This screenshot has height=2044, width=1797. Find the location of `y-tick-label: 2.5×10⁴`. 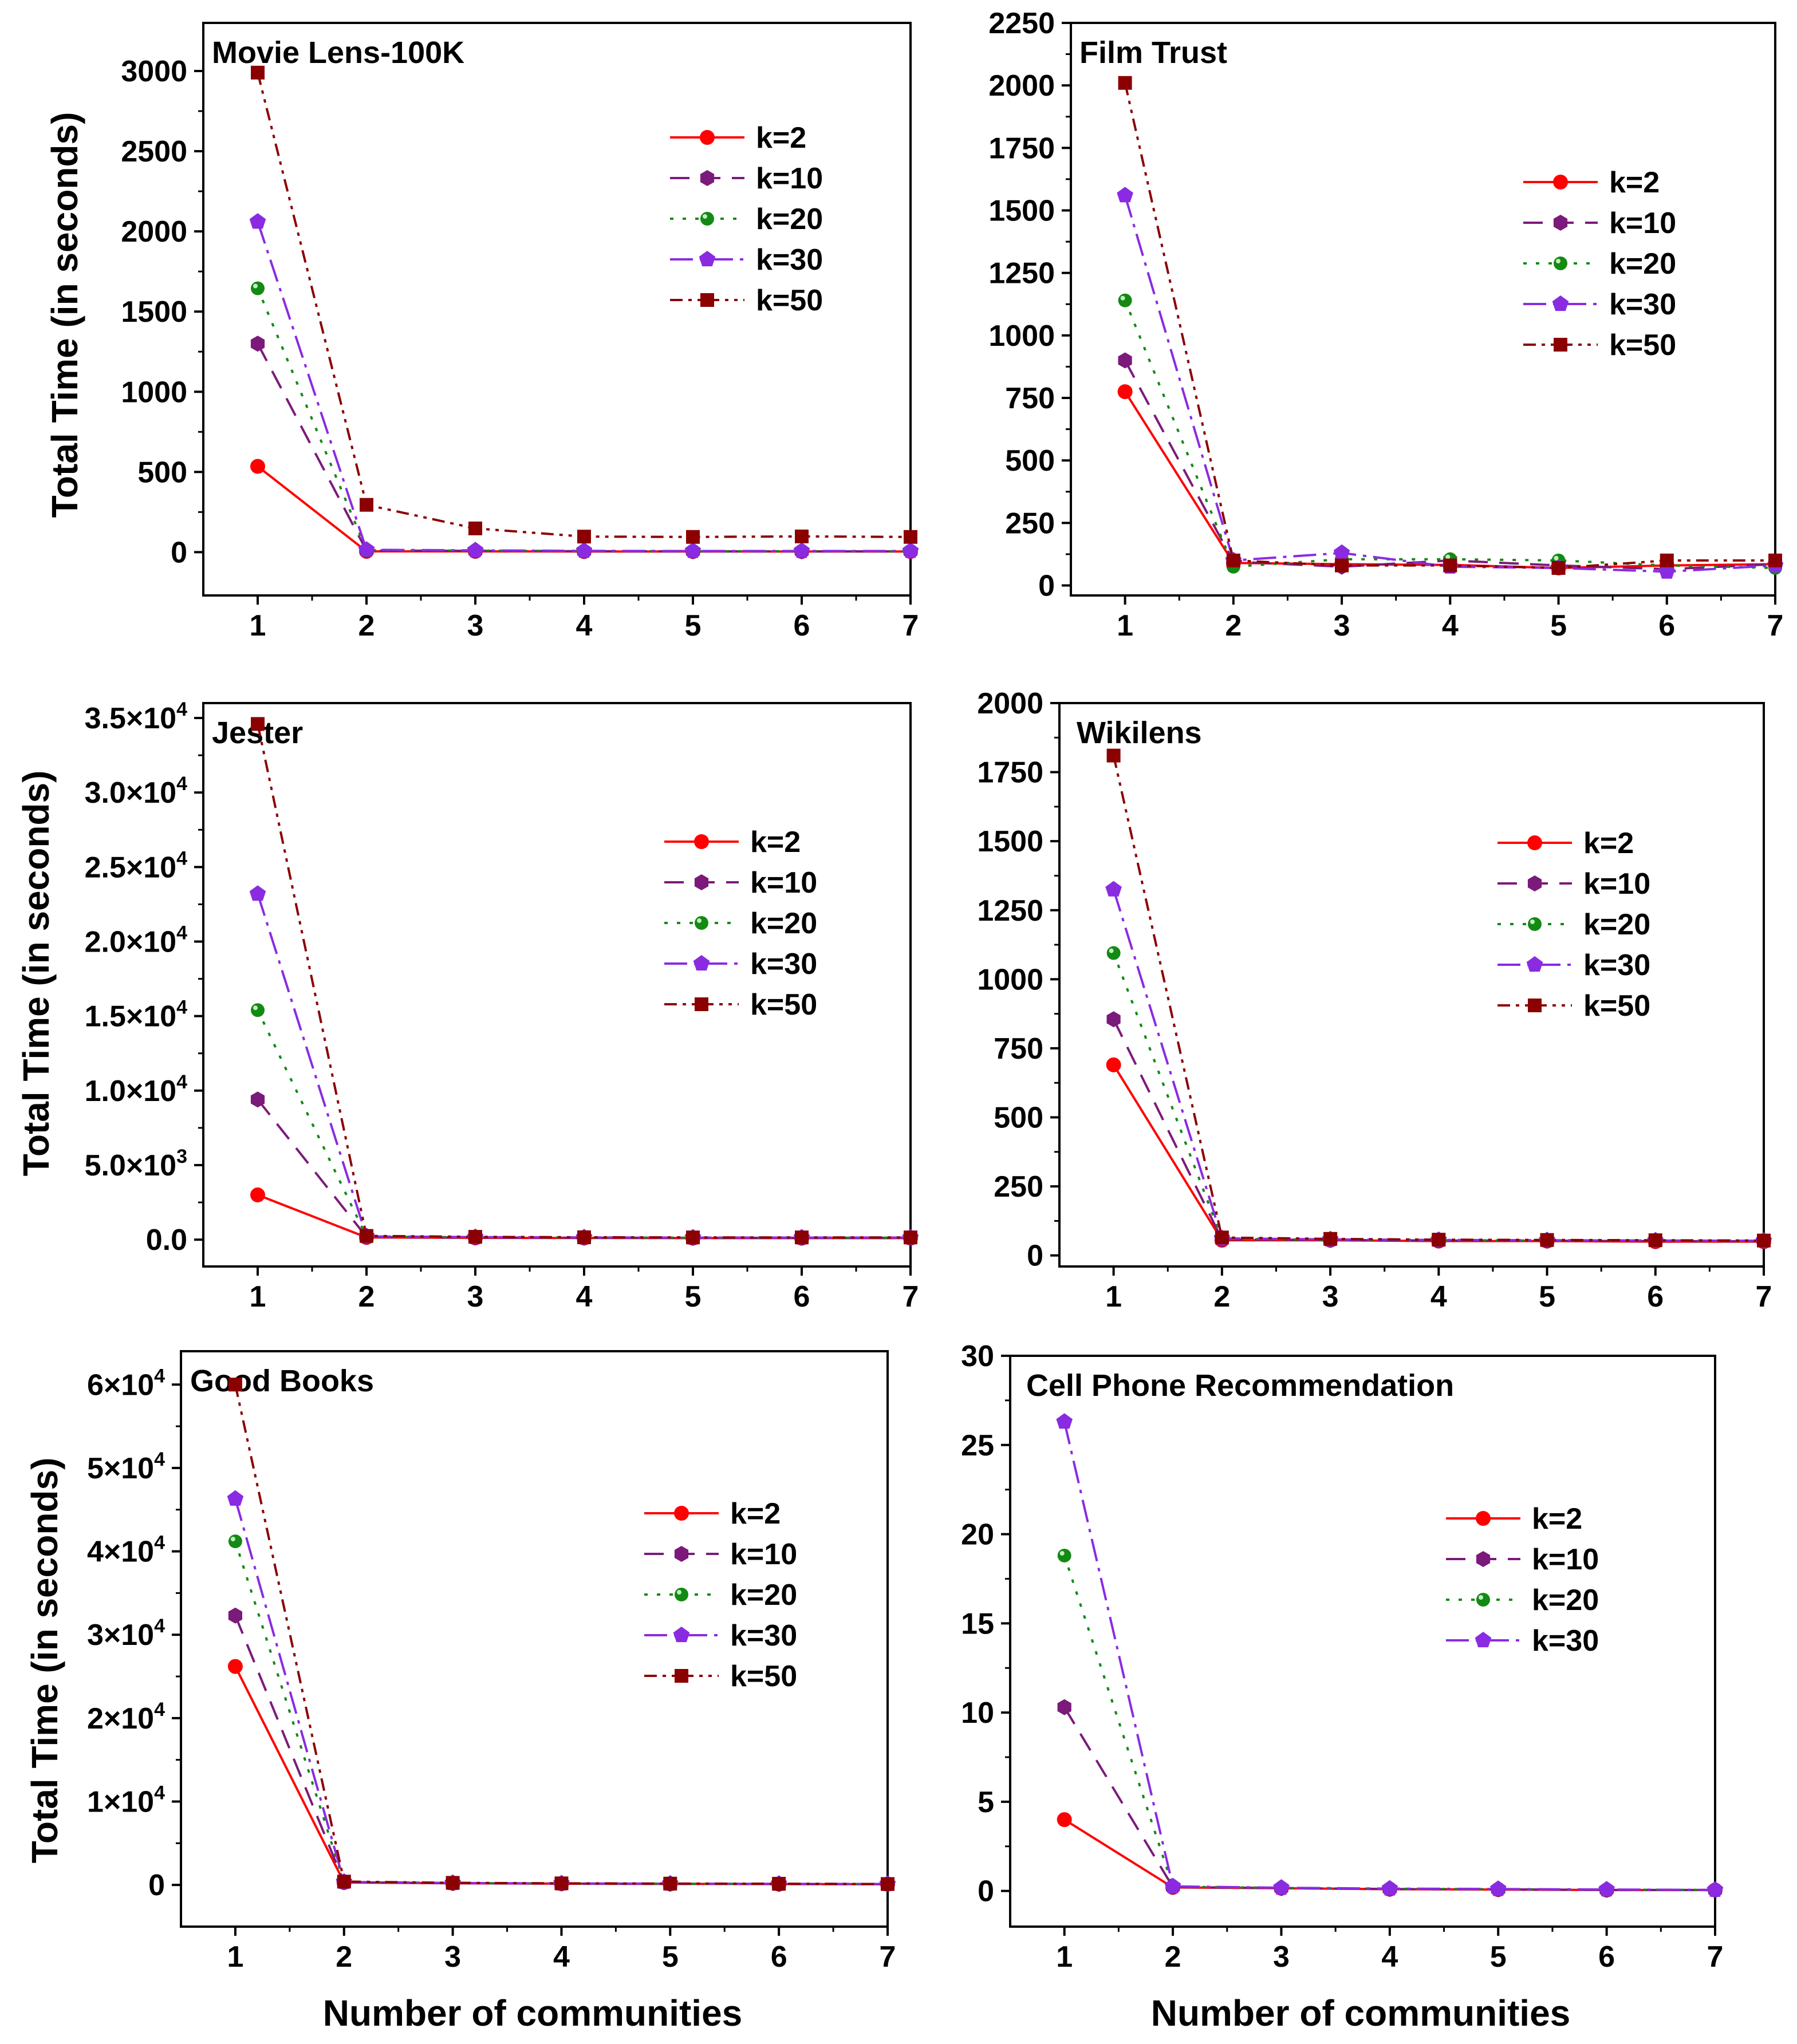

y-tick-label: 2.5×10⁴ is located at coordinates (136, 865).